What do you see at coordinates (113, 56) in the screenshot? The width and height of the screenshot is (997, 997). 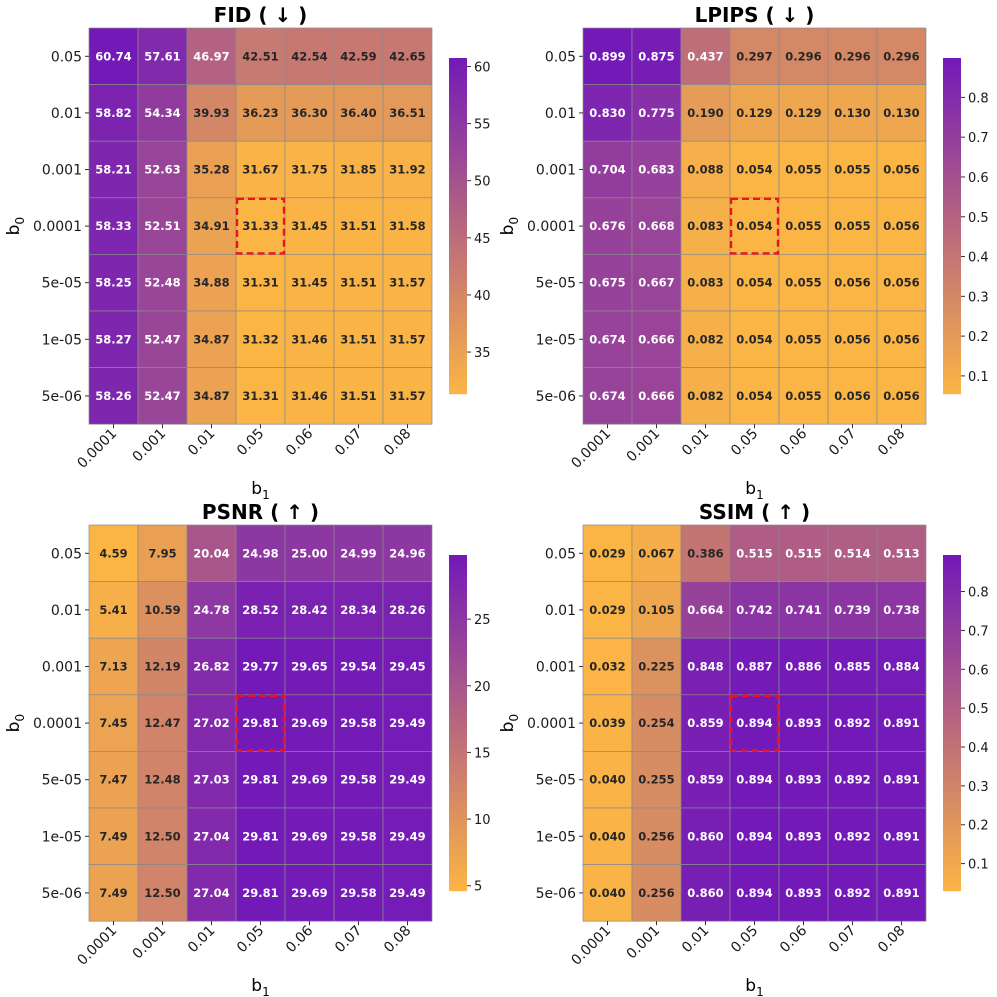 I see `cell-value-label: 60.74` at bounding box center [113, 56].